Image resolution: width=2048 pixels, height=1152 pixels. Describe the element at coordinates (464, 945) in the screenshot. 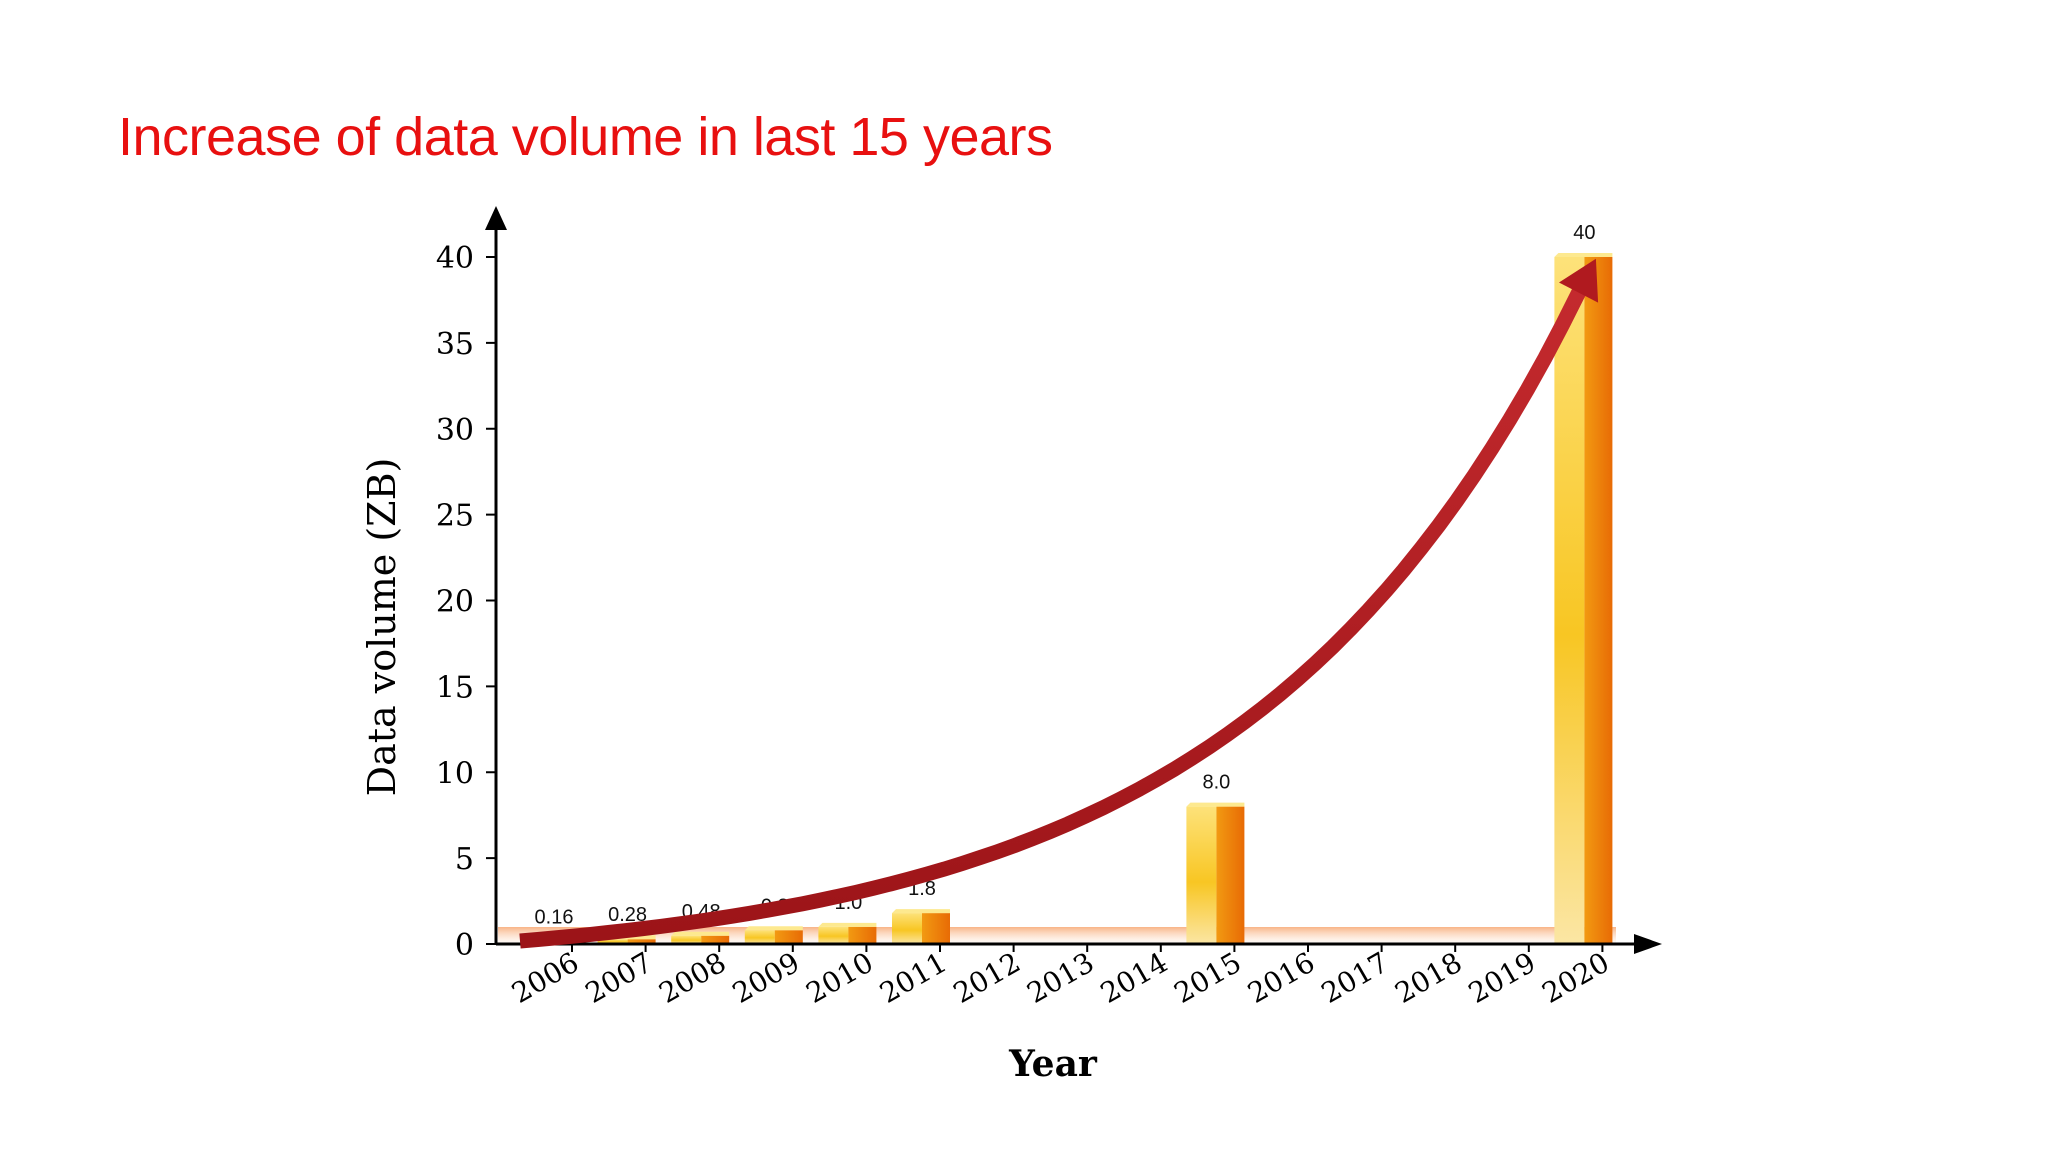

I see `y-tick-label: 0` at that location.